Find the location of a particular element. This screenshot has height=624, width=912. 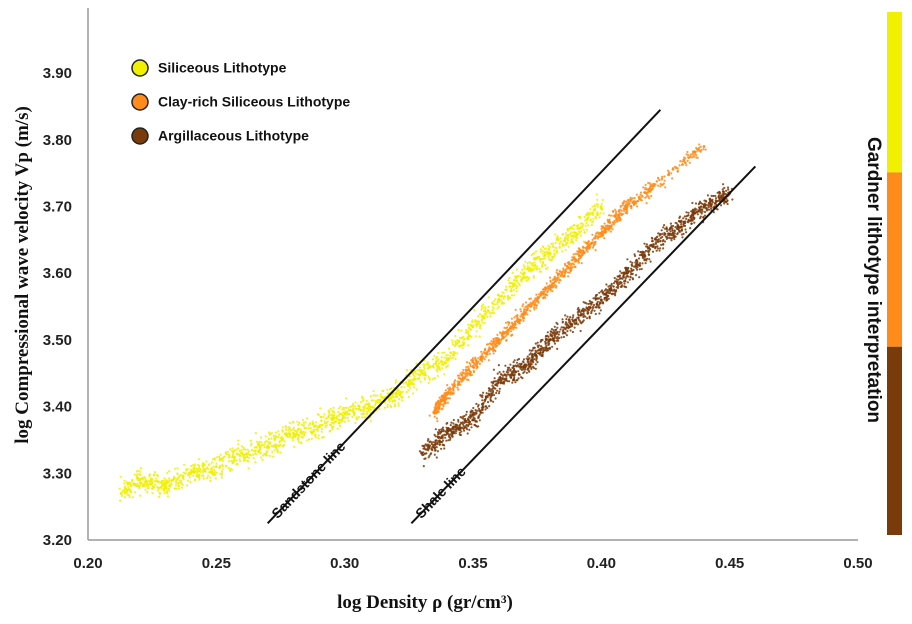

y-tick-label: 3.70 is located at coordinates (57, 207).